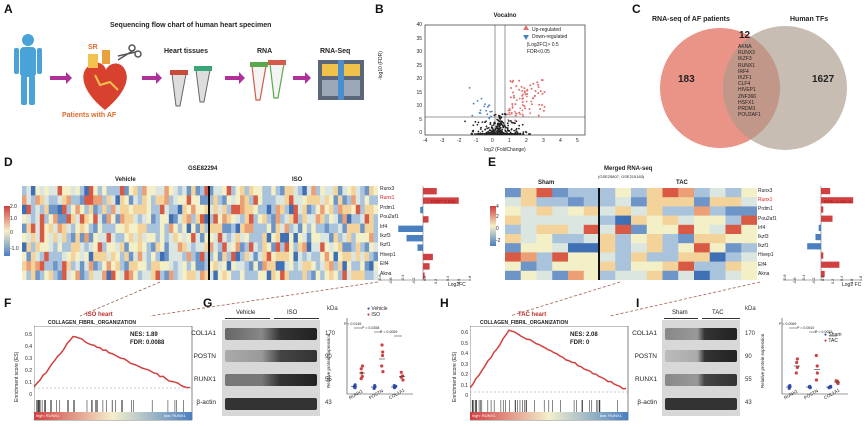 The width and height of the screenshot is (865, 427). What do you see at coordinates (379, 309) in the screenshot?
I see `panelG-legend-0: Vehicle` at bounding box center [379, 309].